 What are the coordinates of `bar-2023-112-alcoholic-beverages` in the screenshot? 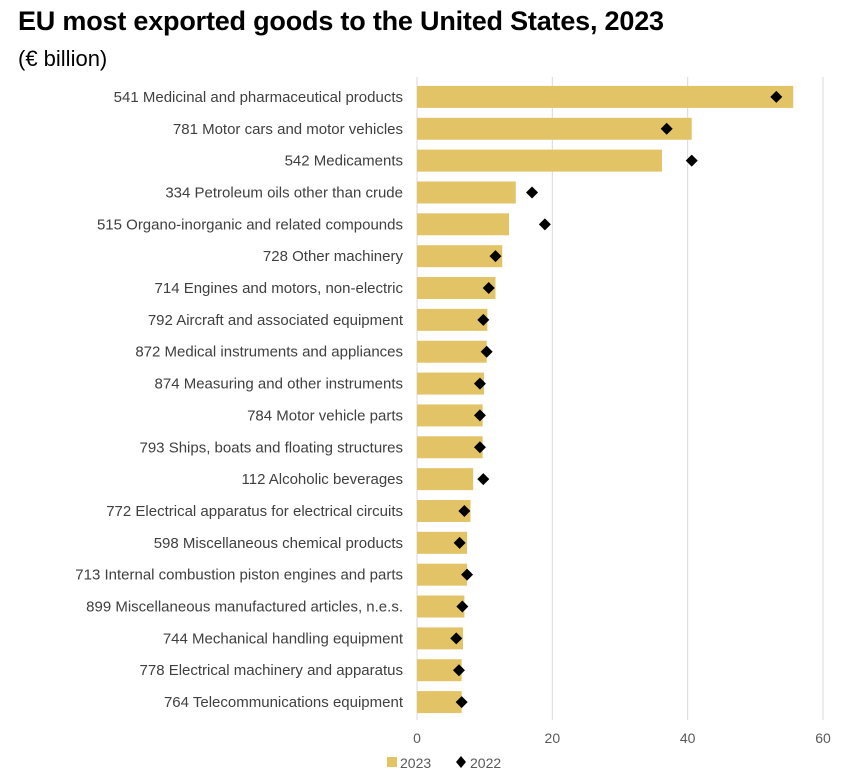 It's located at (445, 479).